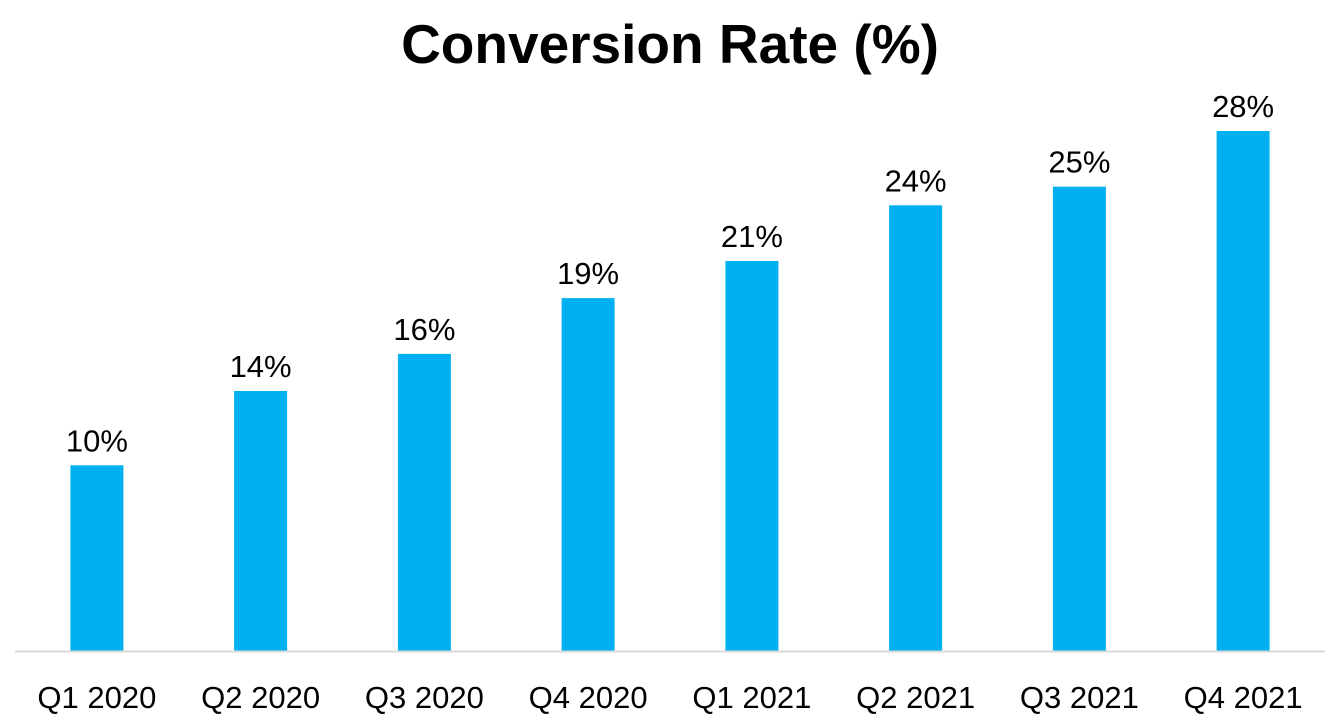  Describe the element at coordinates (752, 236) in the screenshot. I see `data-label: 21%` at that location.